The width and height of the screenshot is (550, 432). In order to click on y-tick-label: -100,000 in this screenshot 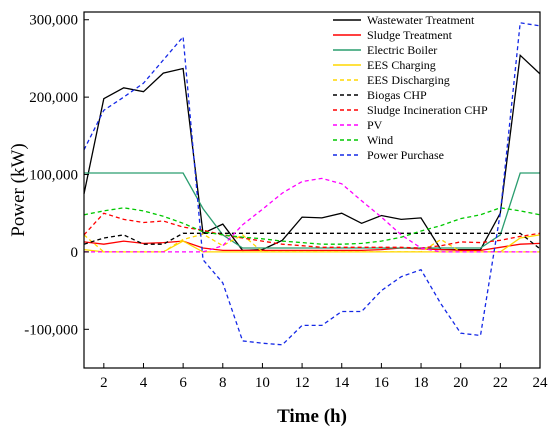, I will do `click(51, 330)`.